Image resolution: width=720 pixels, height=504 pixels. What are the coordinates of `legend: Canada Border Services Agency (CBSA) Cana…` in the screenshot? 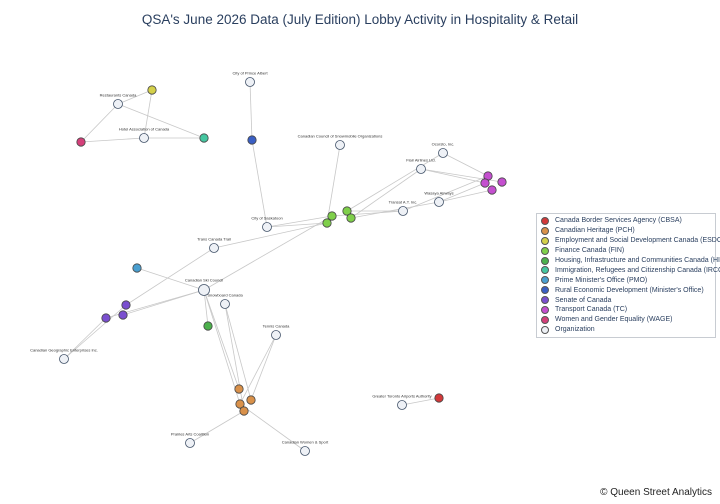 It's located at (628, 275).